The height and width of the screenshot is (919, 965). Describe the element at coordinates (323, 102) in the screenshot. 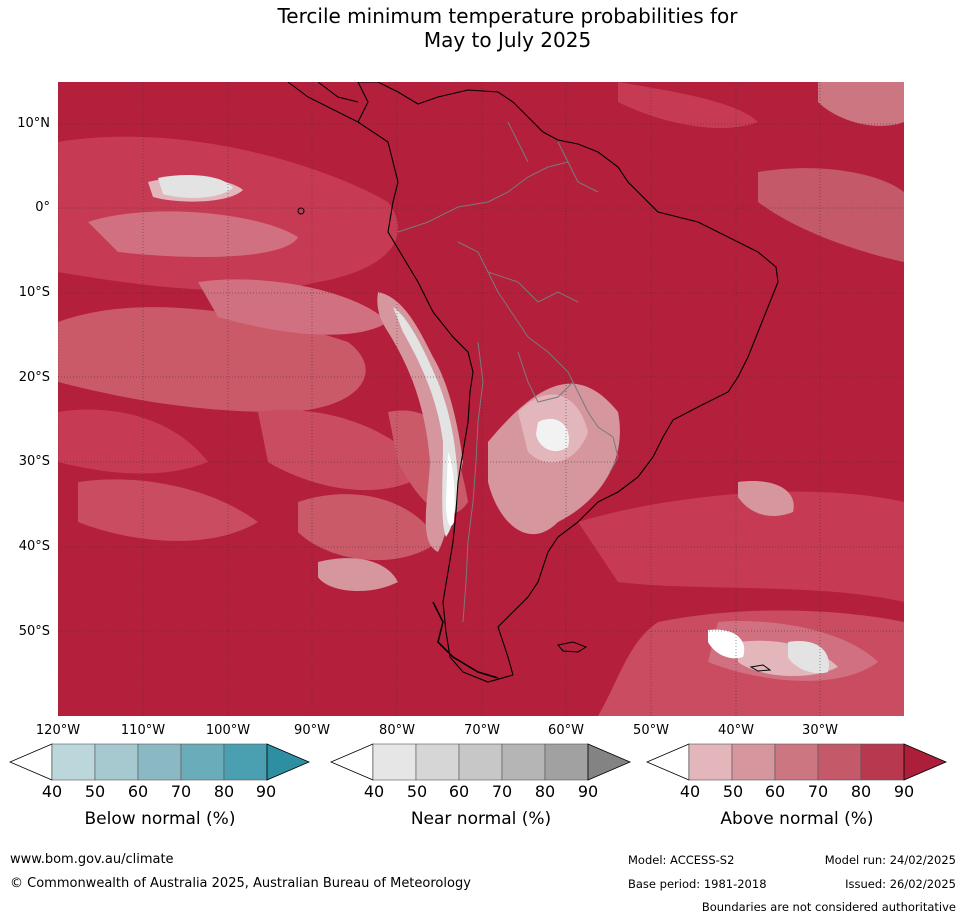

I see `central-america-coastline` at that location.